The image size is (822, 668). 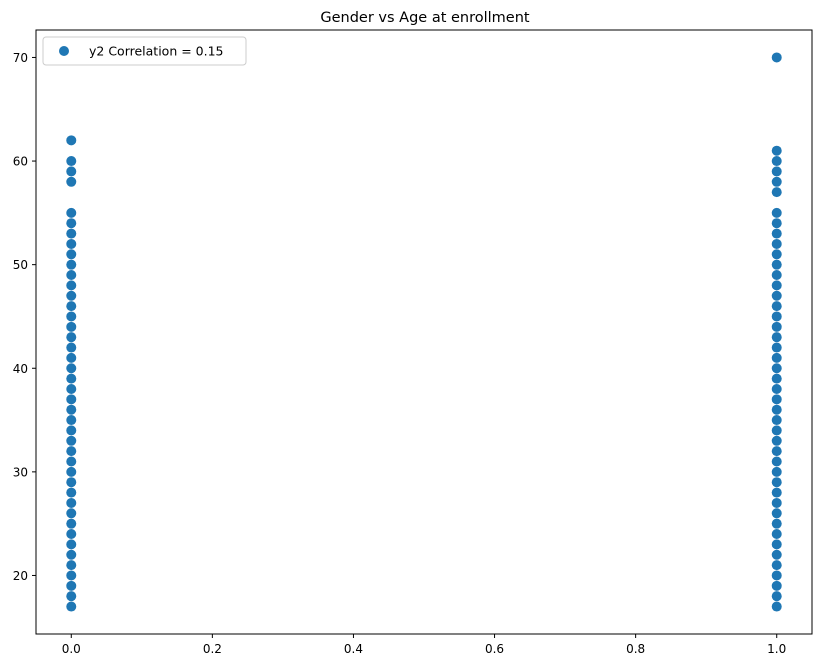 What do you see at coordinates (20, 369) in the screenshot?
I see `y-tick-label: 40` at bounding box center [20, 369].